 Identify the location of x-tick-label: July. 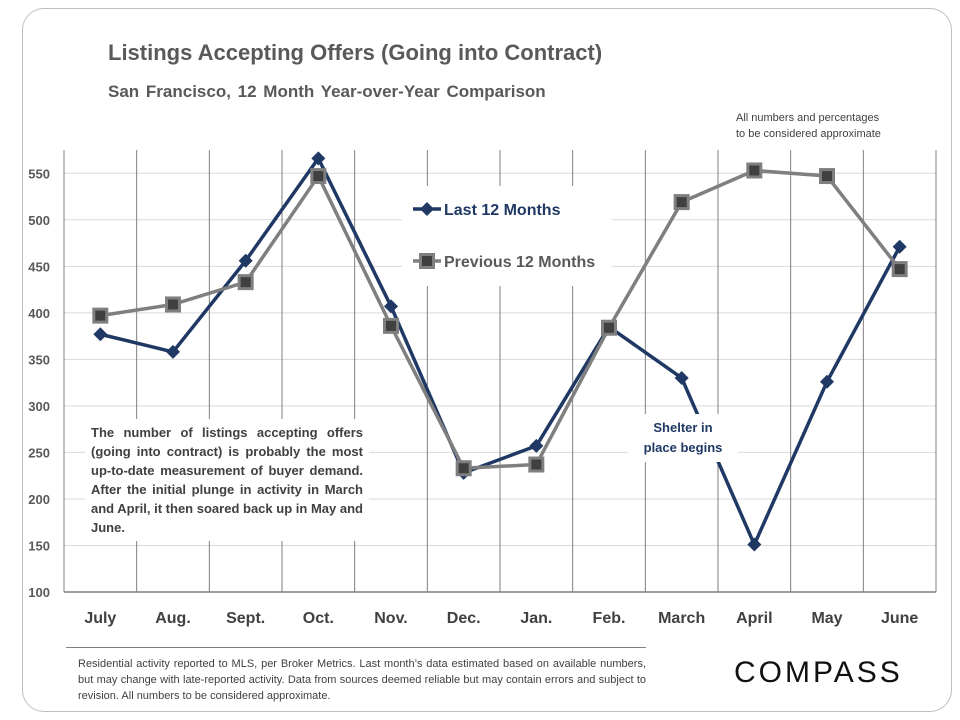
(100, 618).